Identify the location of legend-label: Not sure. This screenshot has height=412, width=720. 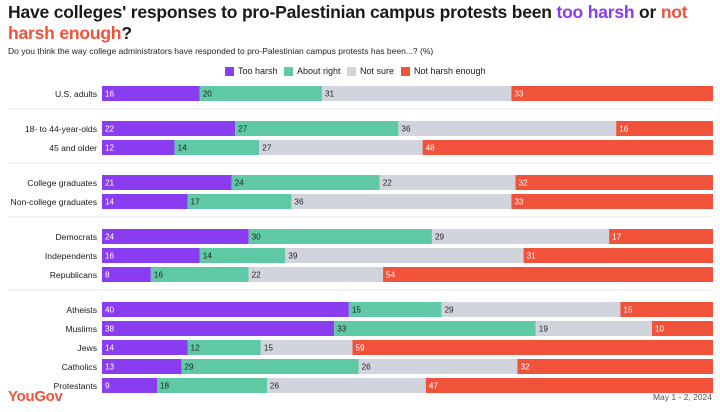
(377, 71).